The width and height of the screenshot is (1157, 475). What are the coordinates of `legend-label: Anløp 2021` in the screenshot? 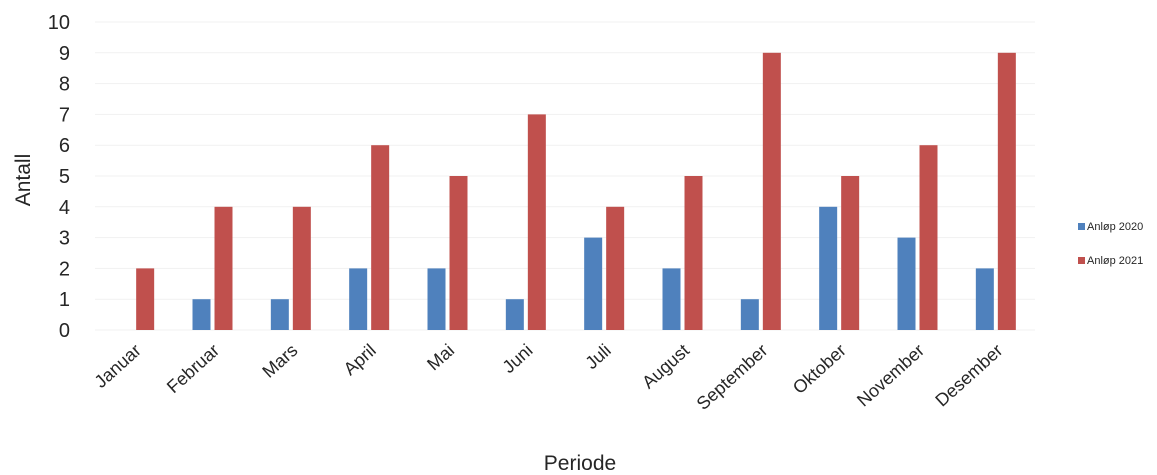 It's located at (1115, 261).